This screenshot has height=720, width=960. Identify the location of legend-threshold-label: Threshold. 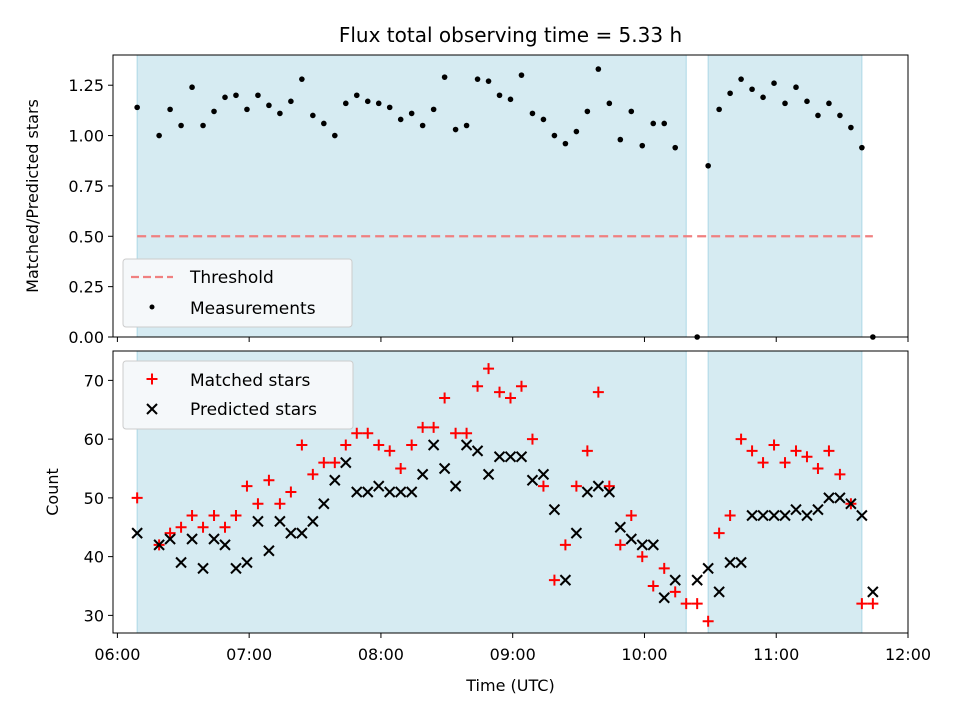
(231, 278).